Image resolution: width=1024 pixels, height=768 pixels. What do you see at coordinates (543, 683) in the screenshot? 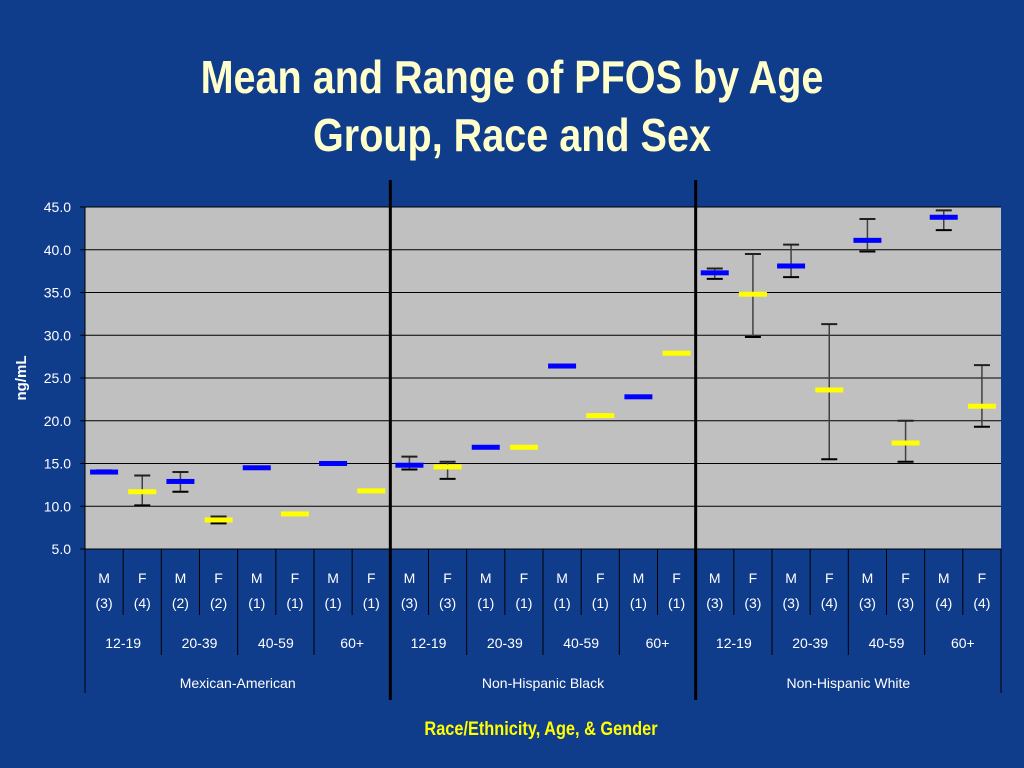
I see `race-group-label: Non-Hispanic Black` at bounding box center [543, 683].